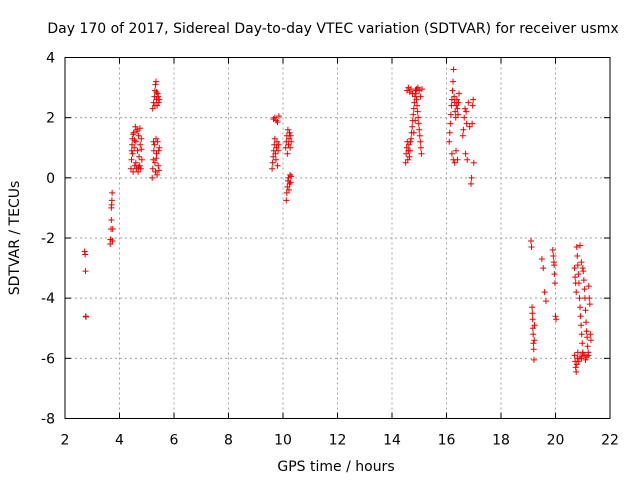 Image resolution: width=640 pixels, height=480 pixels. Describe the element at coordinates (228, 441) in the screenshot. I see `x-tick-label: 8` at that location.